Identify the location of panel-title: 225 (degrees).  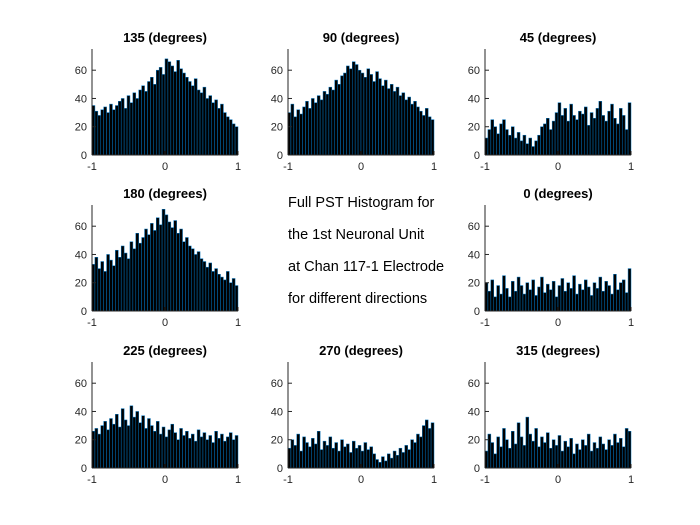
(165, 350).